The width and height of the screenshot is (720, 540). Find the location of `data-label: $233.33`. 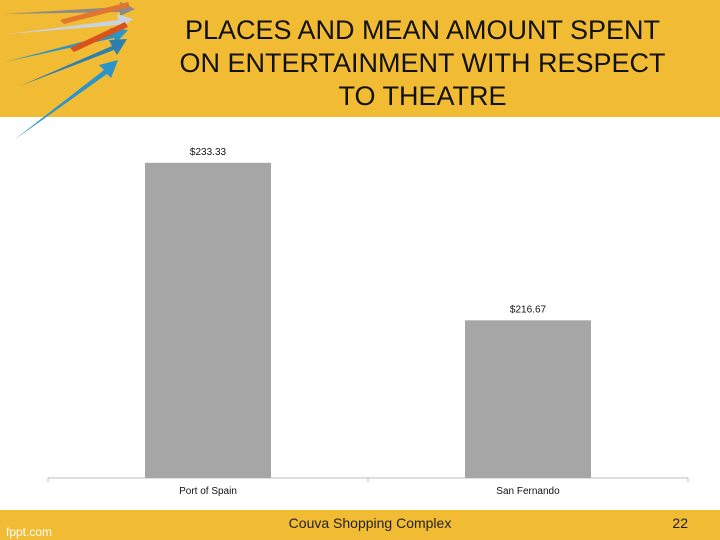

data-label: $233.33 is located at coordinates (208, 152).